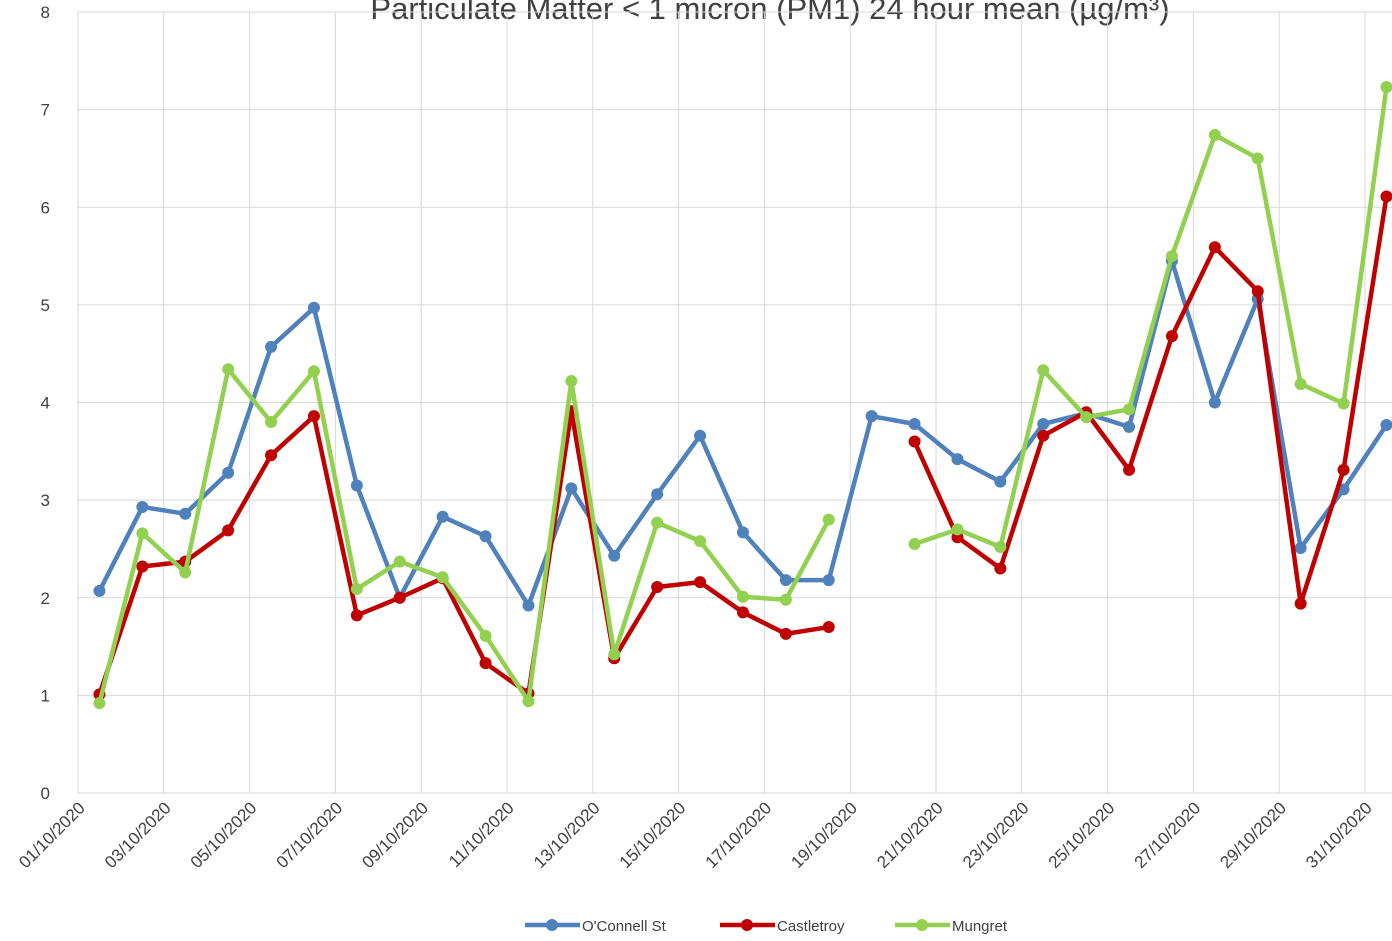  I want to click on y-tick-label: 4, so click(45, 403).